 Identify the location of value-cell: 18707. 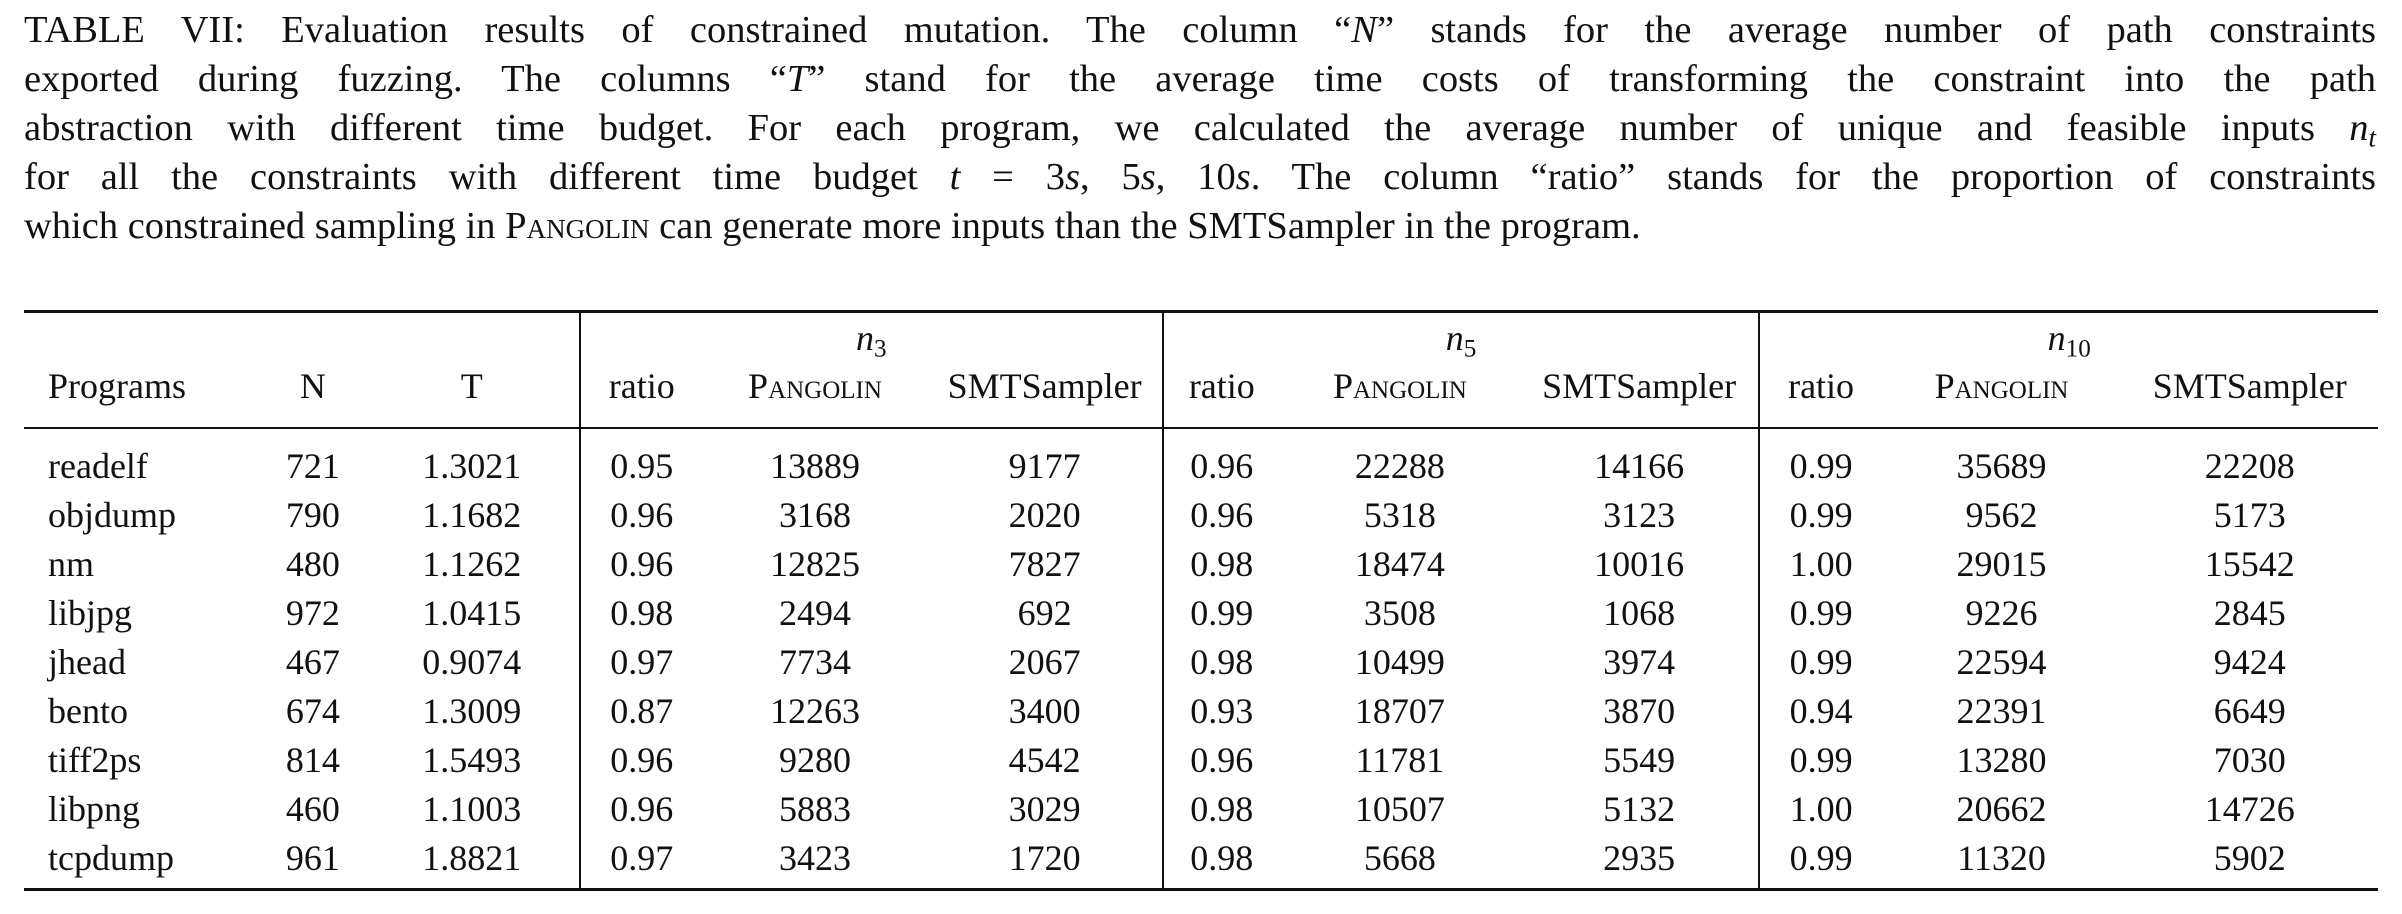
(1399, 710).